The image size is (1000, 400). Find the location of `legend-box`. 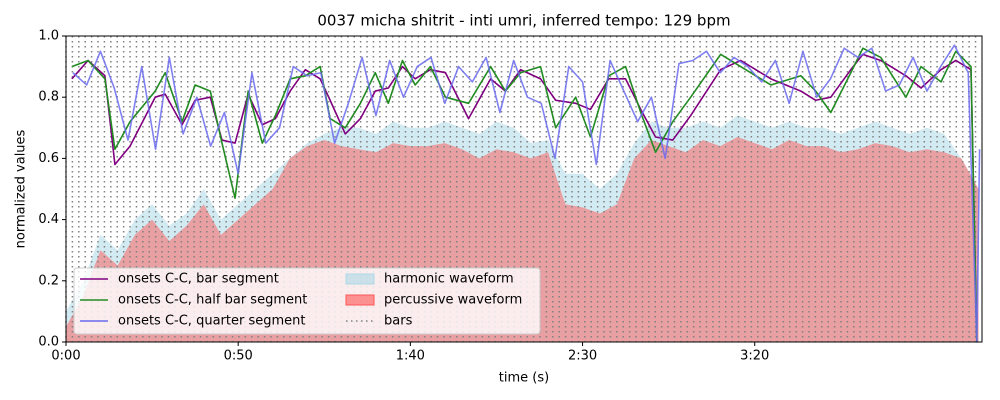

legend-box is located at coordinates (307, 301).